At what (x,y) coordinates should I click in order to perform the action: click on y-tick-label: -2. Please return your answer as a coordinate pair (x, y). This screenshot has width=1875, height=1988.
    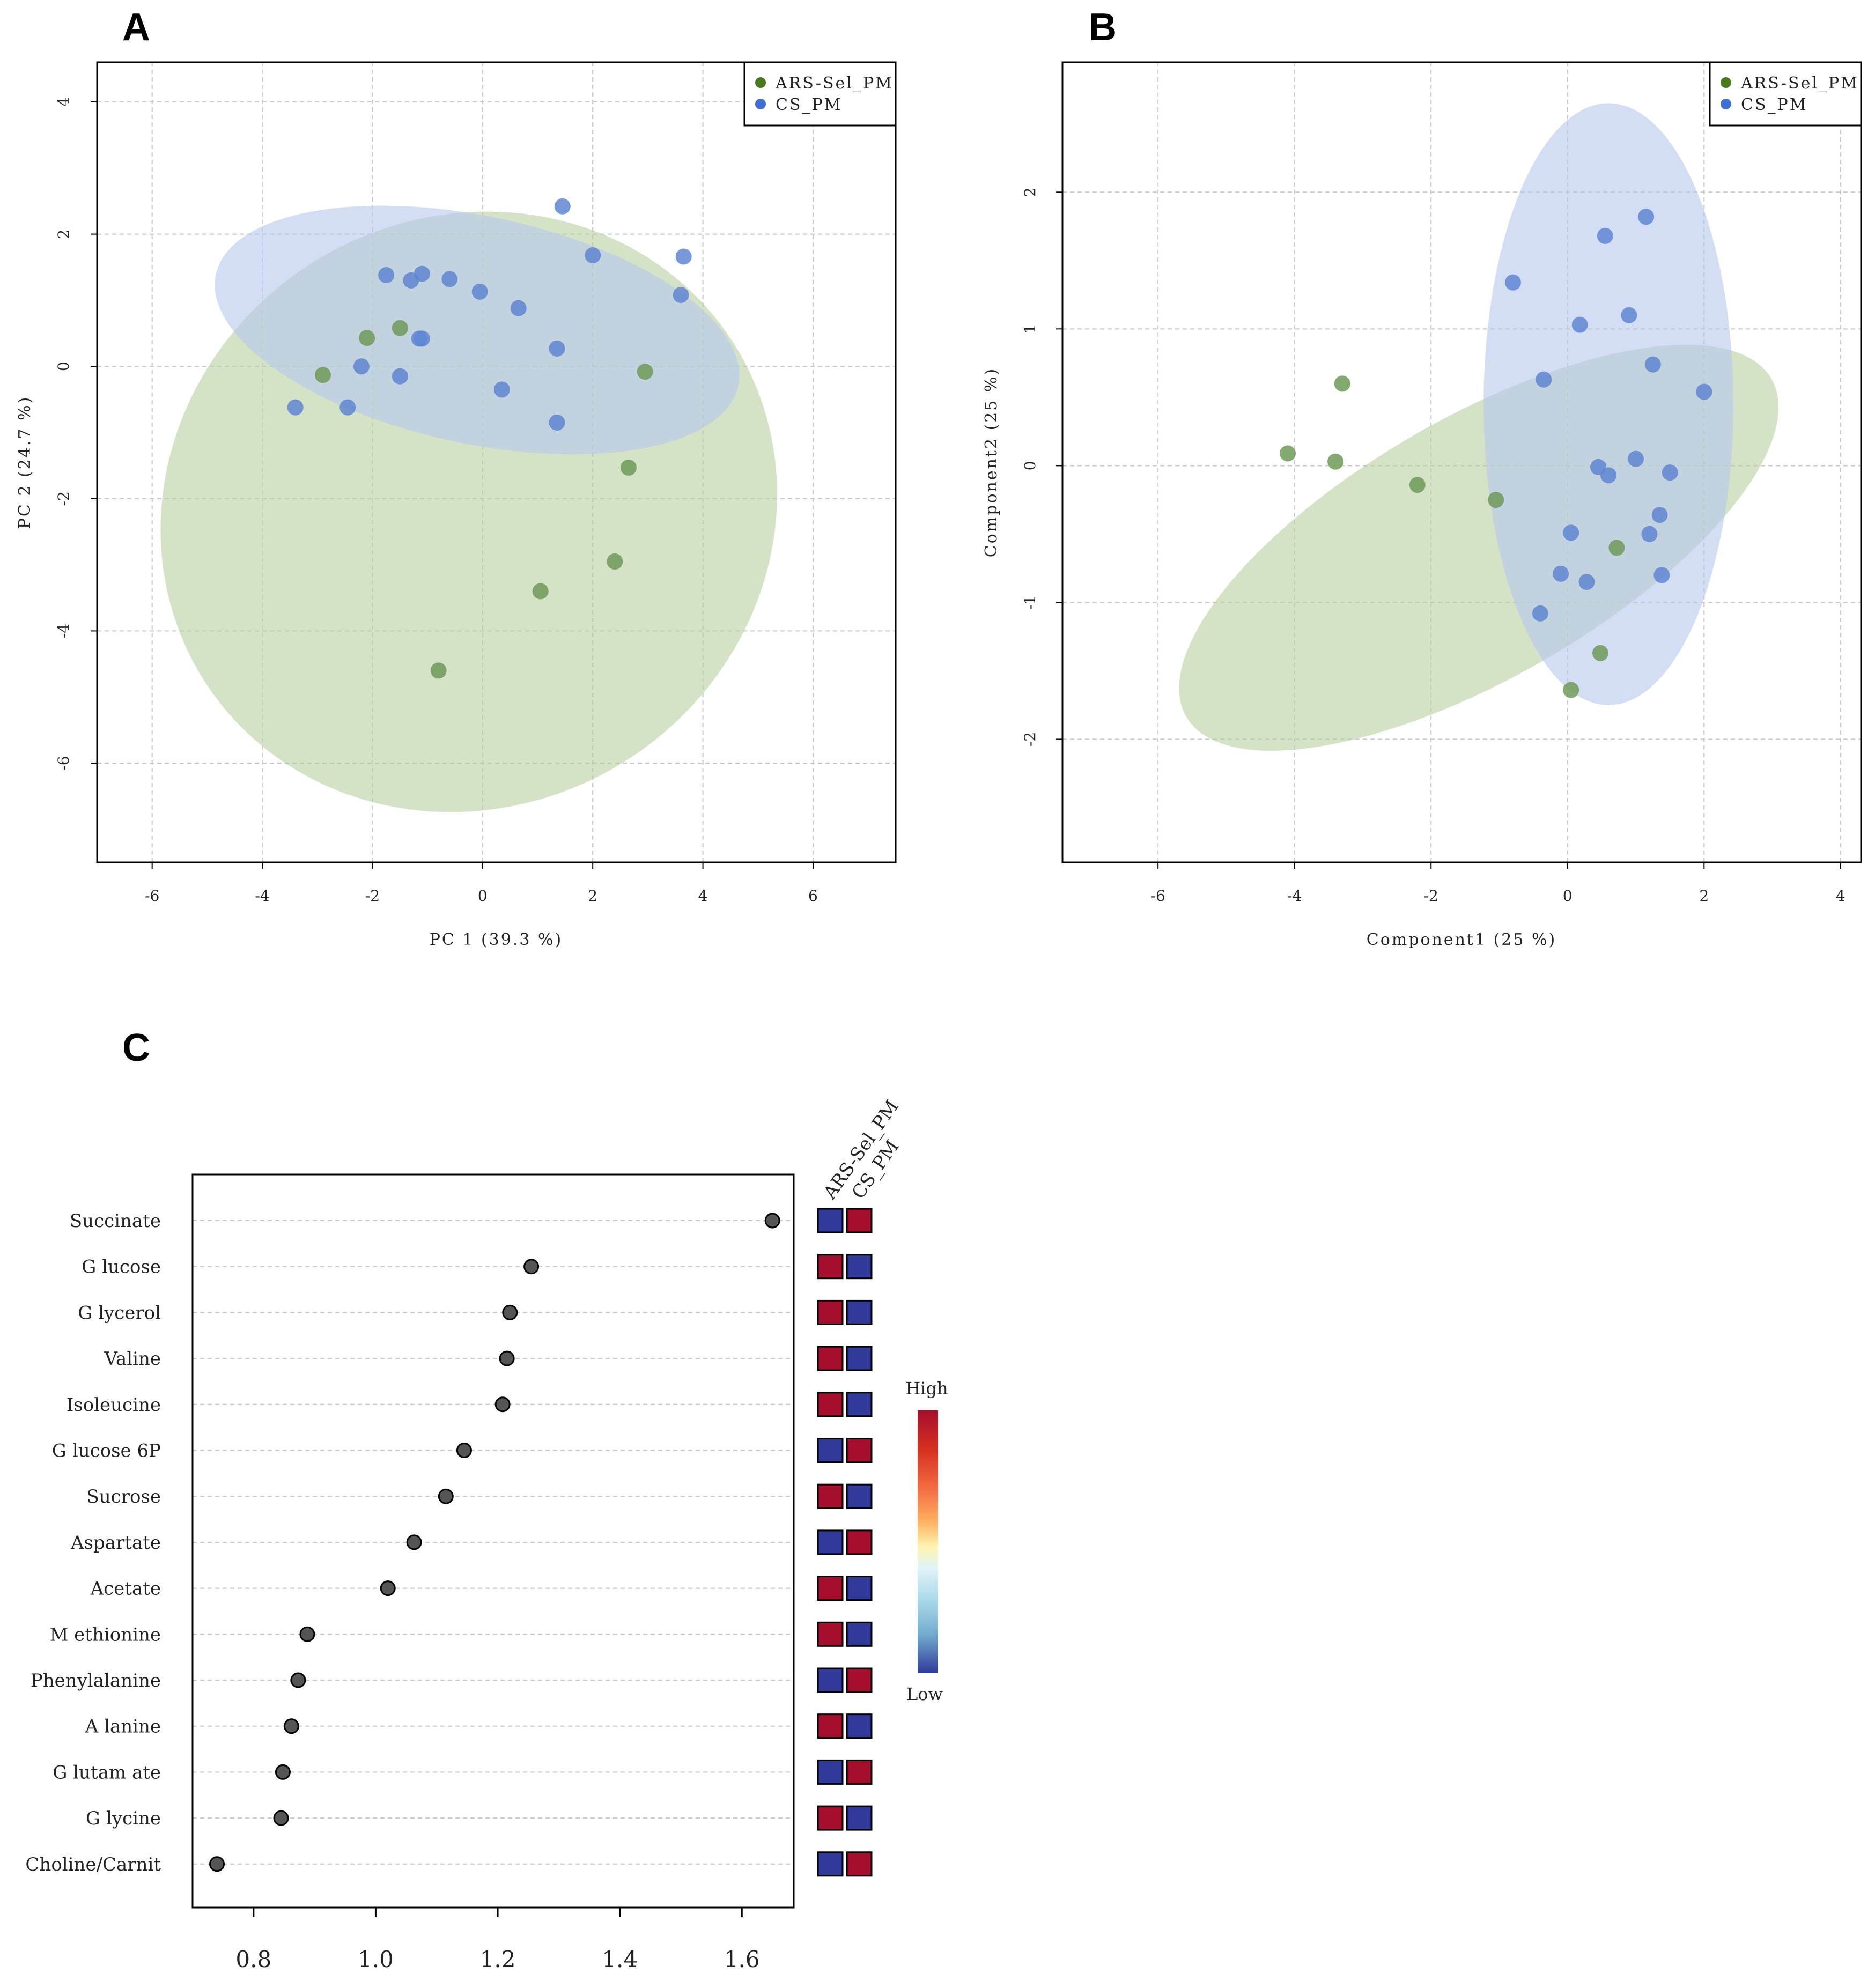
    Looking at the image, I should click on (63, 498).